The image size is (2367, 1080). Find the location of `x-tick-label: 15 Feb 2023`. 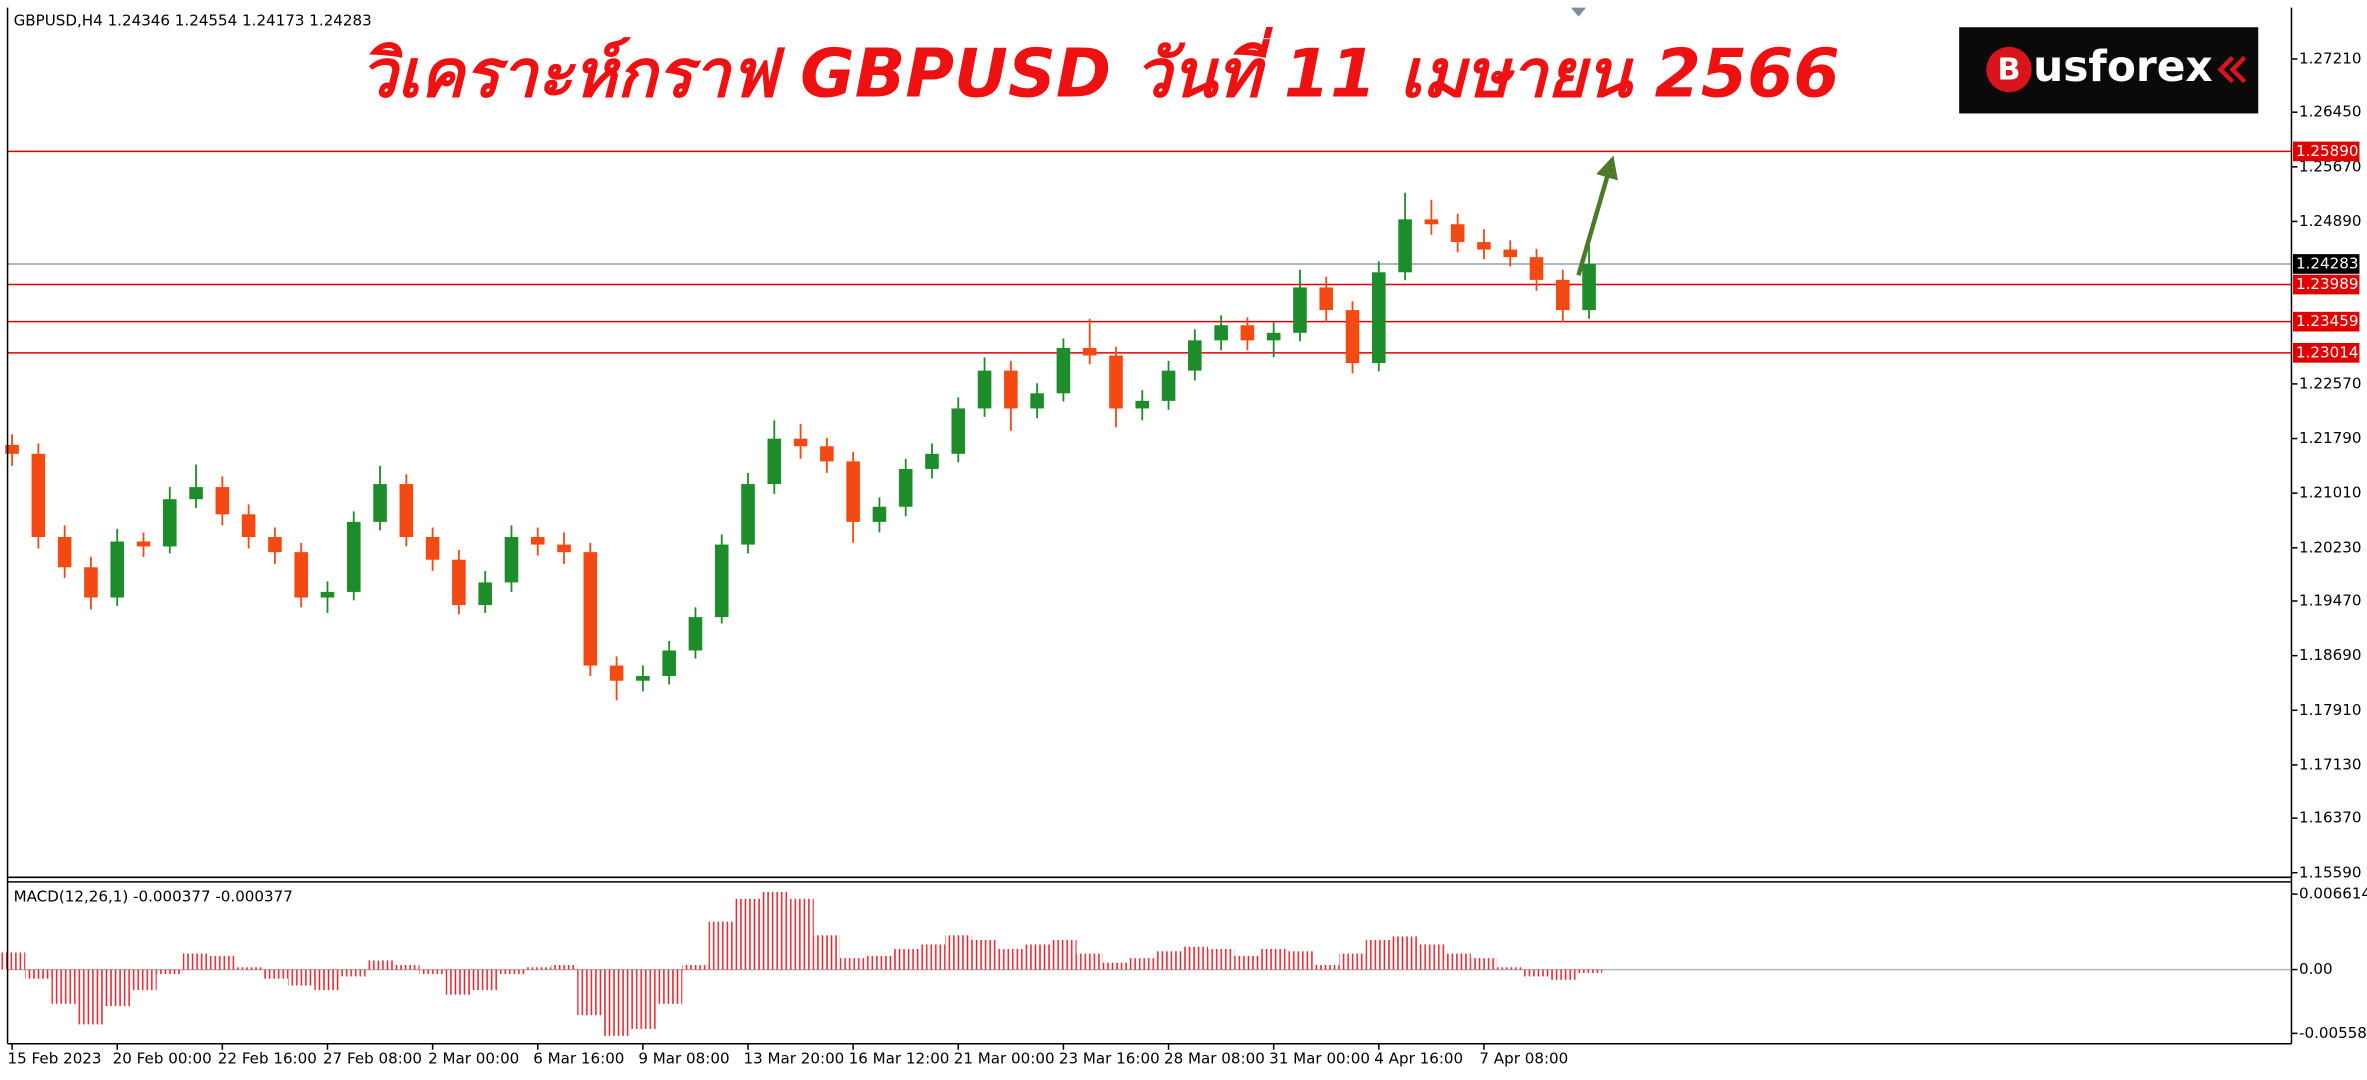

x-tick-label: 15 Feb 2023 is located at coordinates (55, 1058).